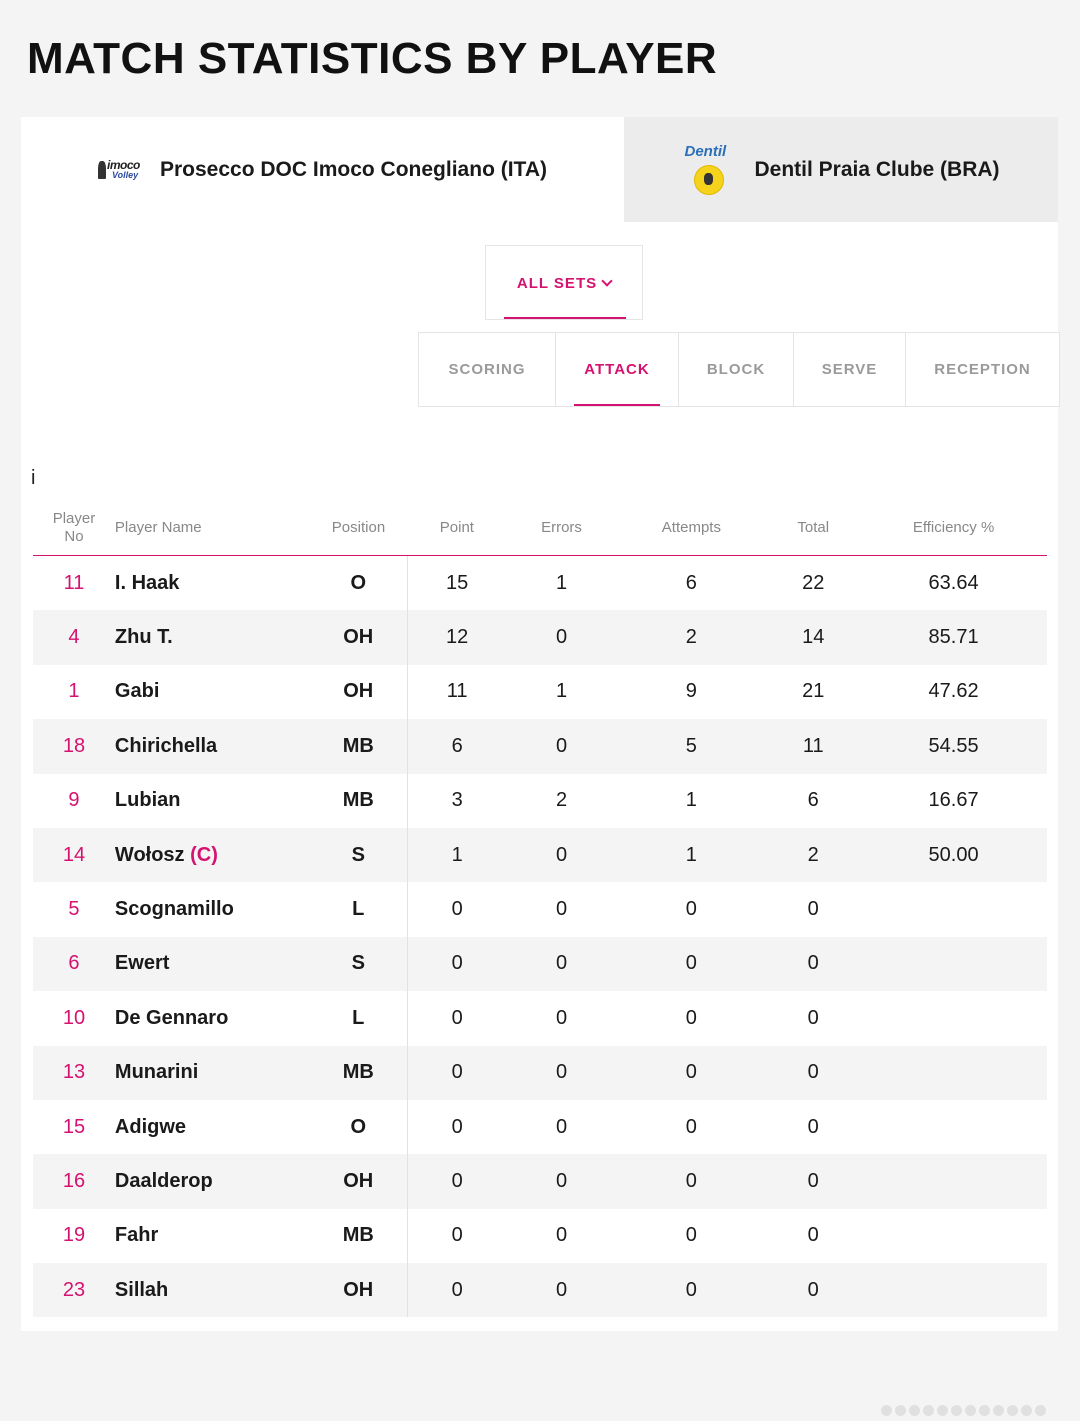 This screenshot has width=1080, height=1421. What do you see at coordinates (358, 528) in the screenshot?
I see `header-position: Position` at bounding box center [358, 528].